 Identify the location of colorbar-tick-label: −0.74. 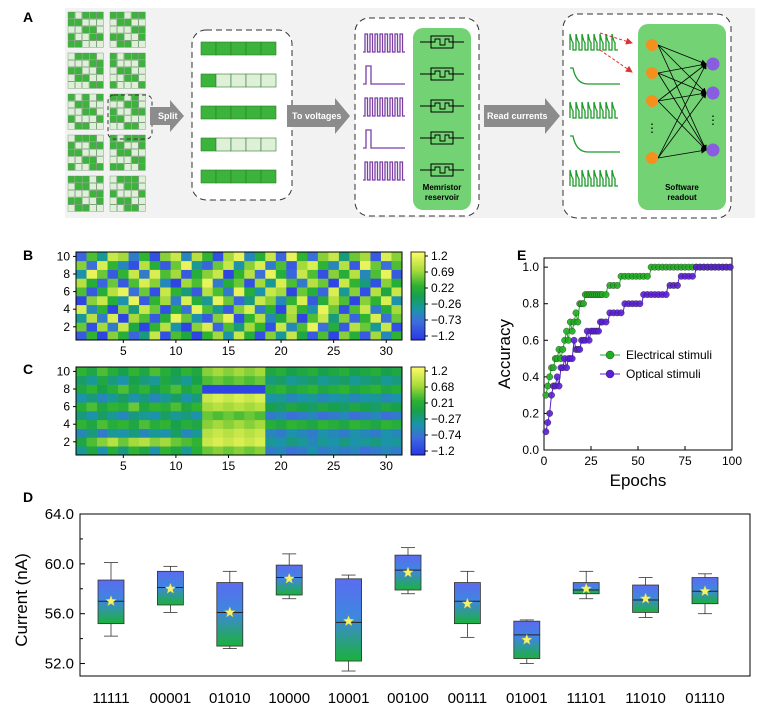
(446, 435).